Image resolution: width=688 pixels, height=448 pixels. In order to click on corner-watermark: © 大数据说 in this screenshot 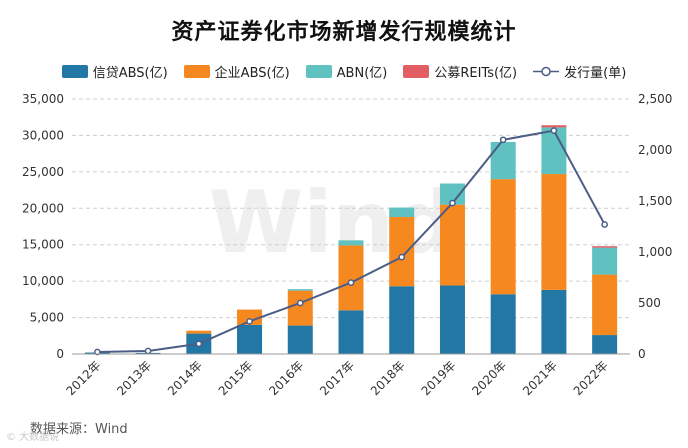, I will do `click(33, 437)`.